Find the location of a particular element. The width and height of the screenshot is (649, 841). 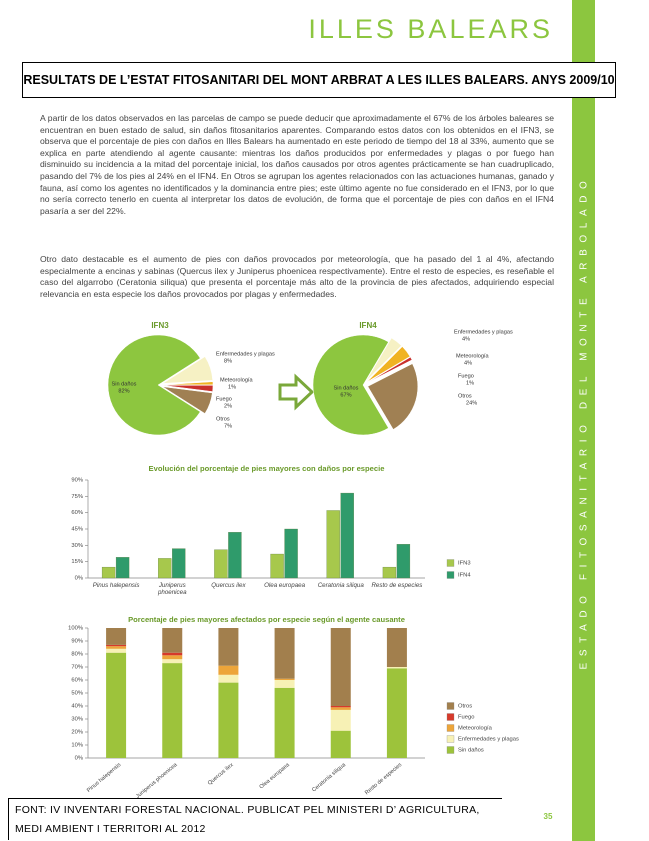

header-title: ILLES BALEARS is located at coordinates (430, 29).